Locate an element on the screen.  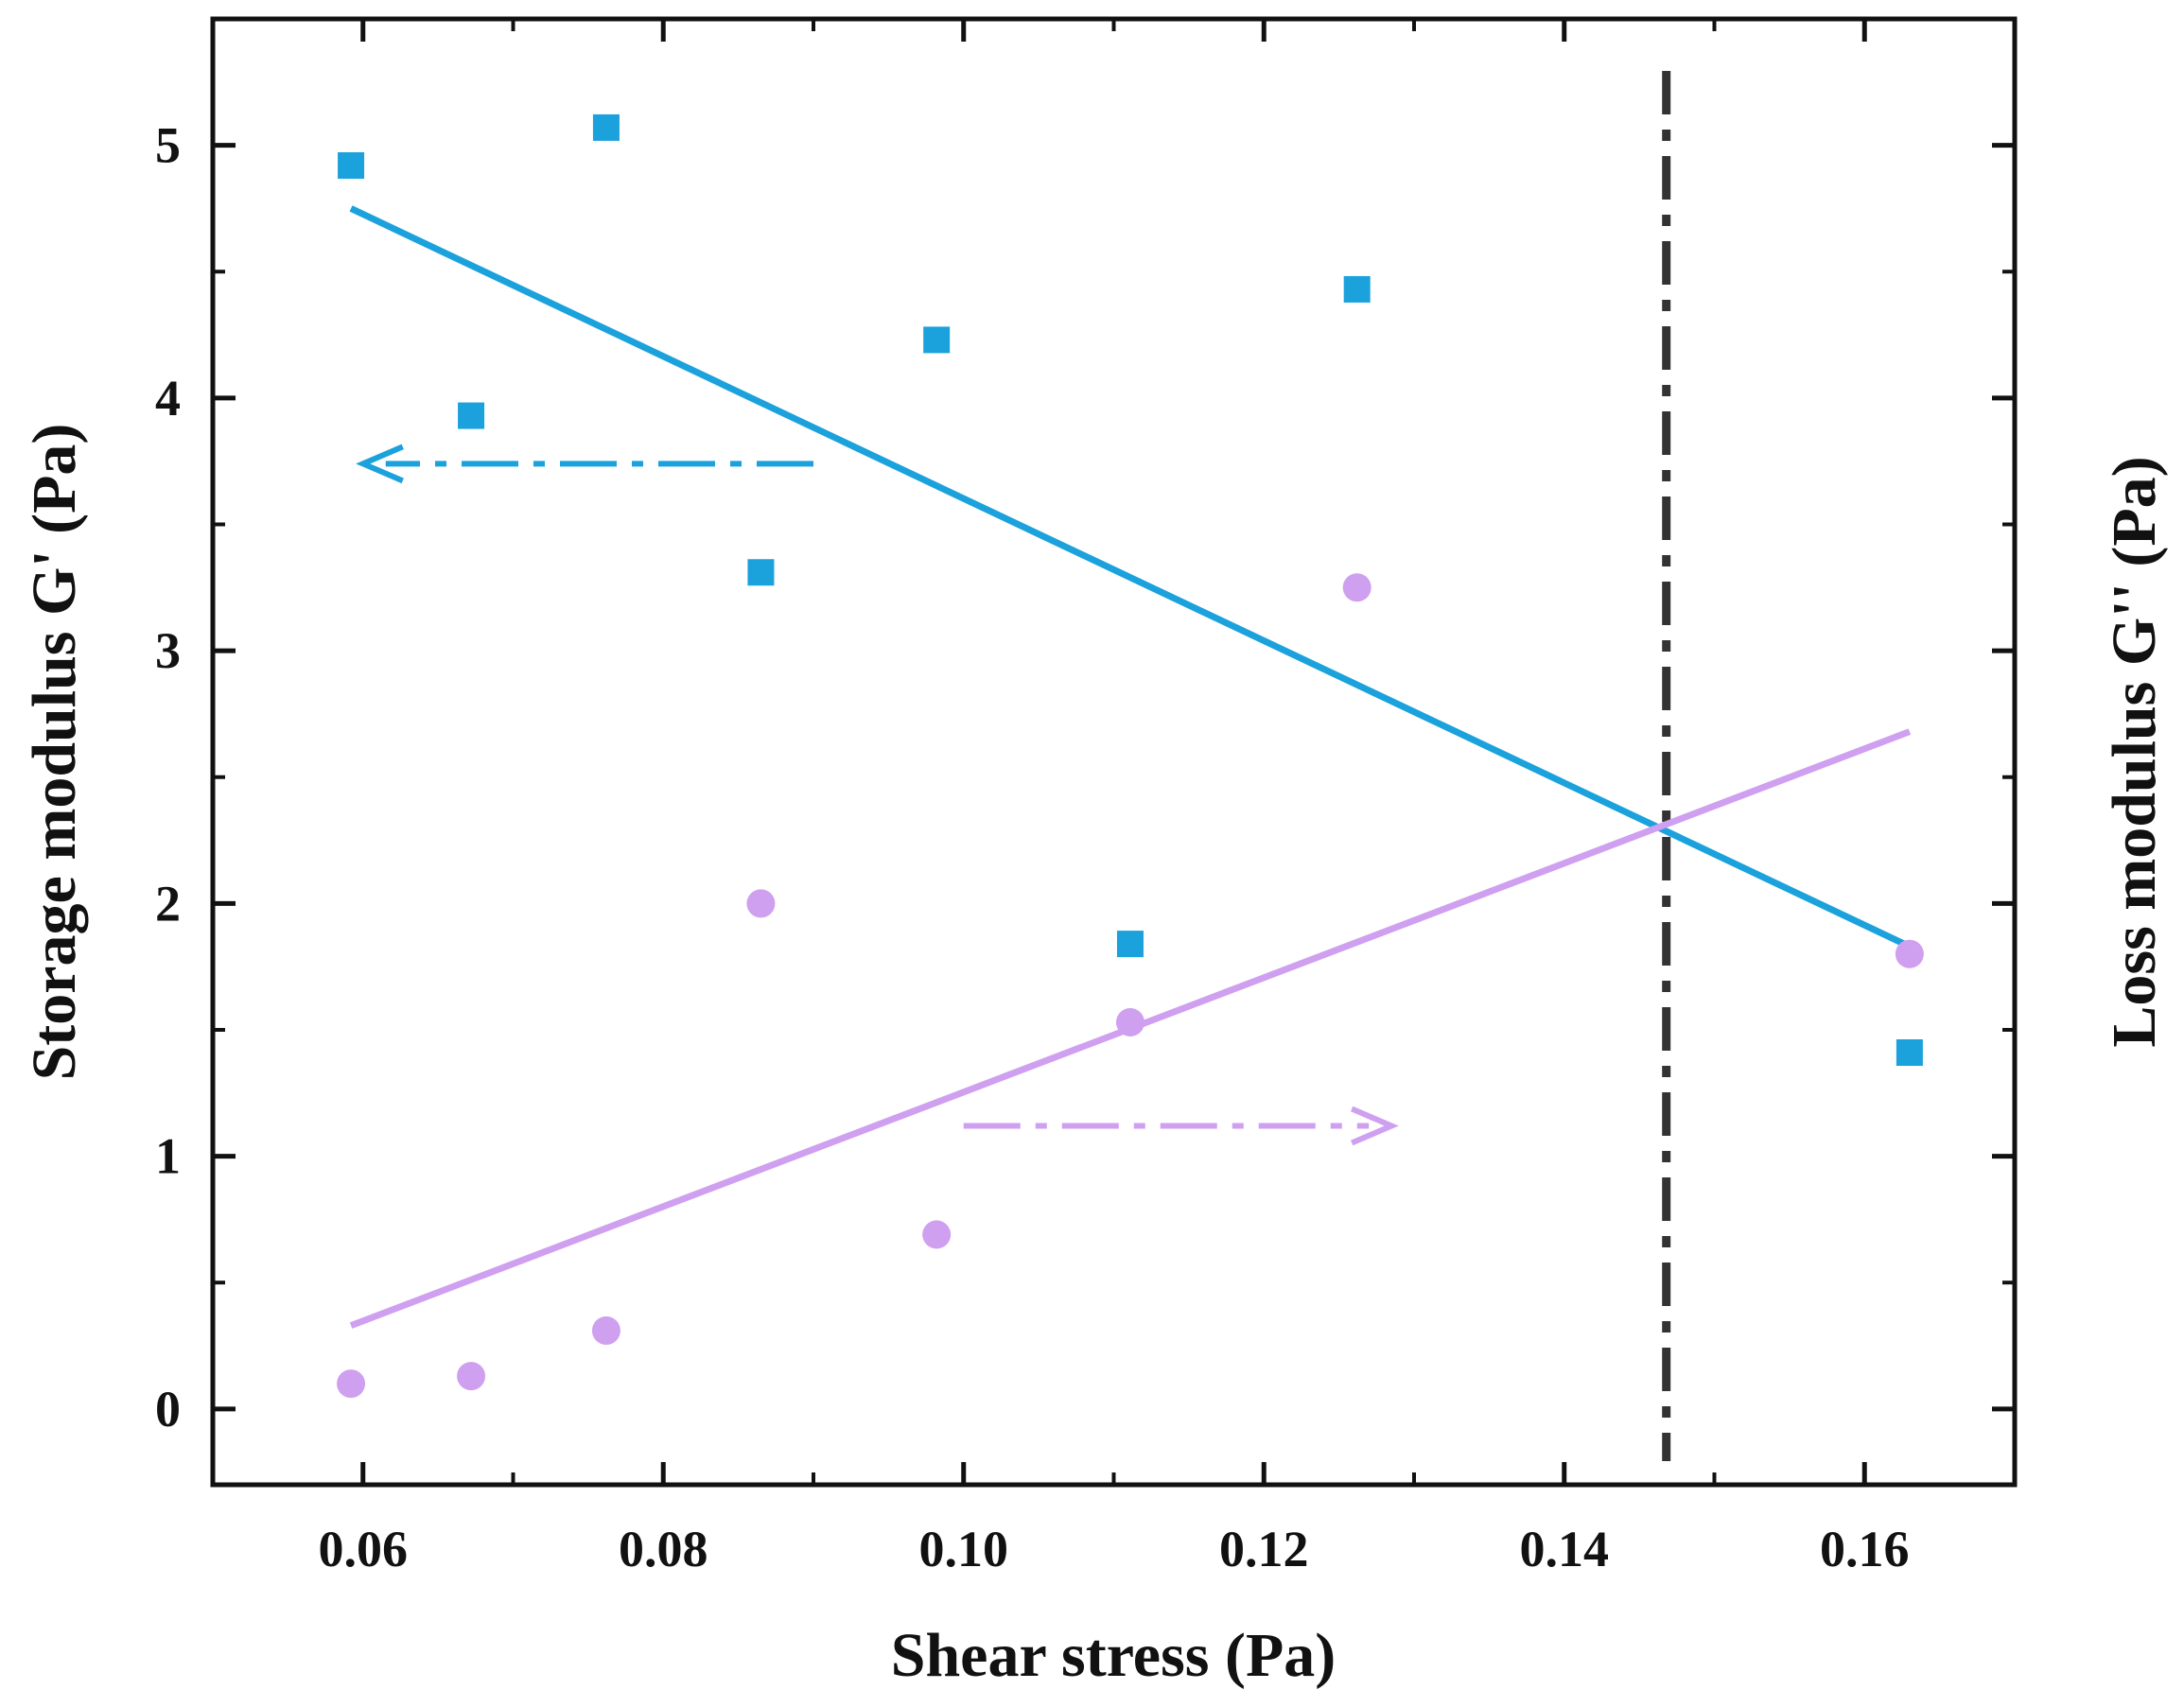
y-tick-label: 1 is located at coordinates (168, 1156).